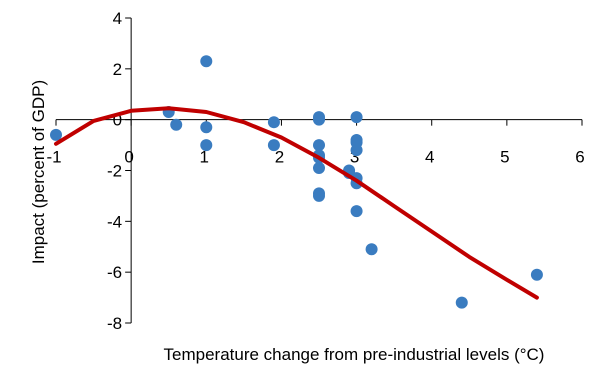 The width and height of the screenshot is (607, 368). I want to click on y-tick-label: -2, so click(114, 171).